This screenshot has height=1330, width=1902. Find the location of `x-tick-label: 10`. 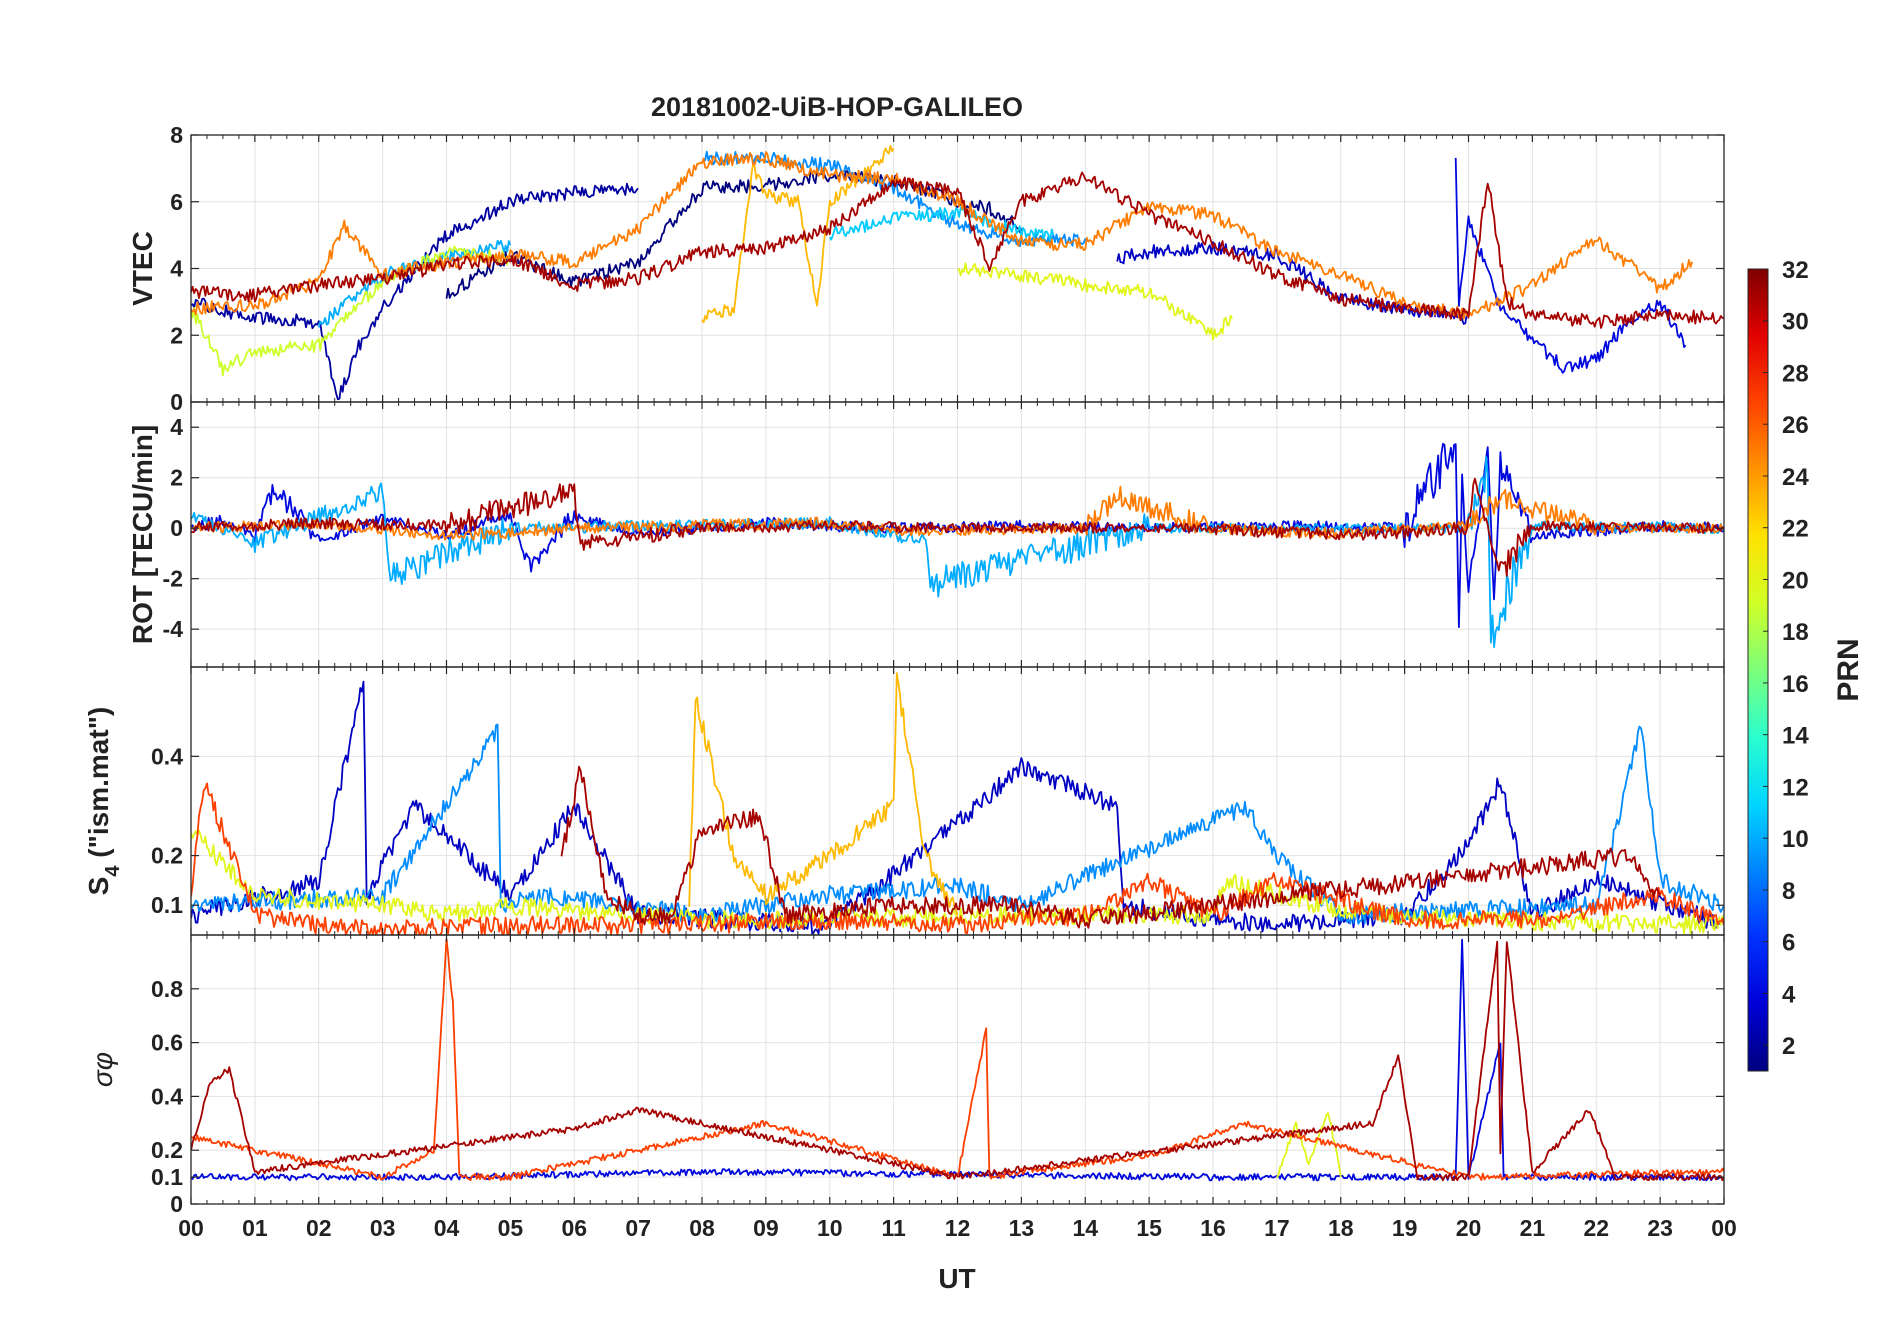

x-tick-label: 10 is located at coordinates (830, 1228).